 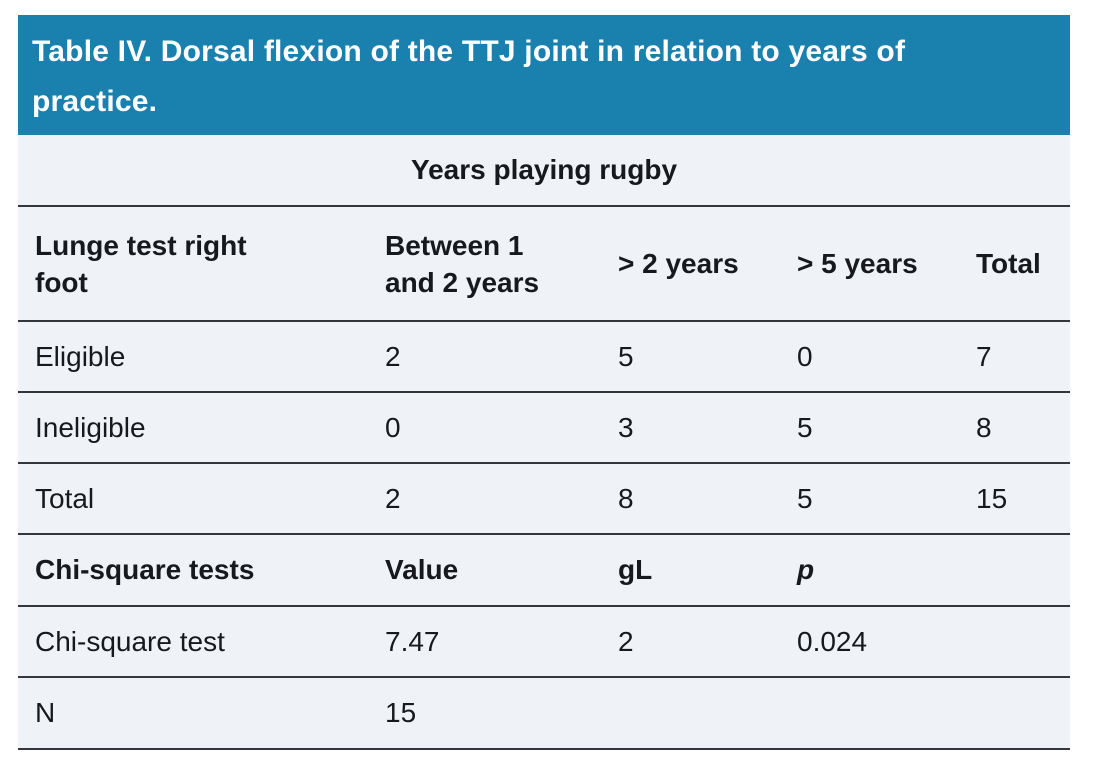 What do you see at coordinates (193, 499) in the screenshot?
I see `row-label: Total` at bounding box center [193, 499].